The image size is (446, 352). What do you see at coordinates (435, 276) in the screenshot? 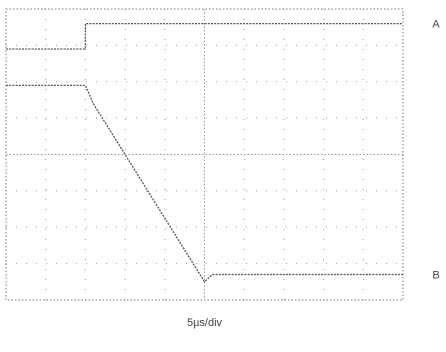
I see `trace-label-b: B` at bounding box center [435, 276].